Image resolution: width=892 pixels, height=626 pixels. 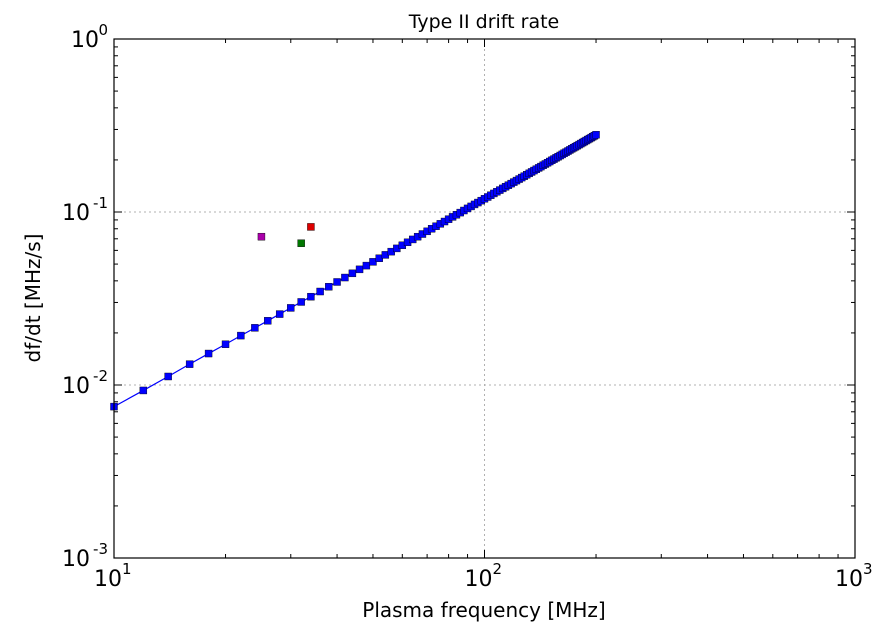 What do you see at coordinates (100, 203) in the screenshot?
I see `y-tick-exponent: -1` at bounding box center [100, 203].